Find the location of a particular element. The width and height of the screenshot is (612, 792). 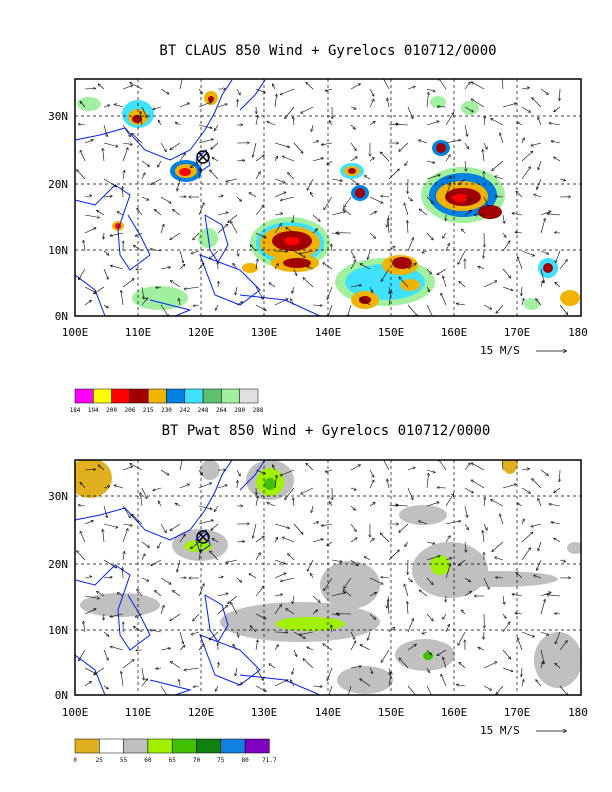

colorbar-swatch is located at coordinates (84, 396).